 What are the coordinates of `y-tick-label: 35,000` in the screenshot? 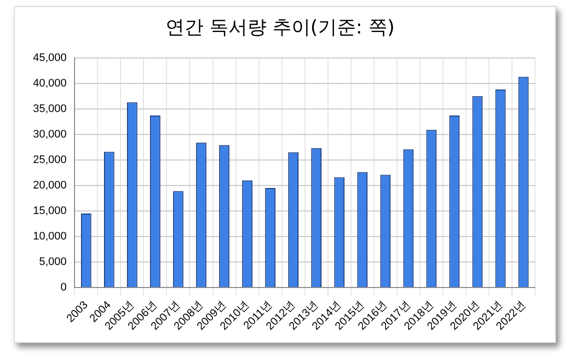 It's located at (49, 108).